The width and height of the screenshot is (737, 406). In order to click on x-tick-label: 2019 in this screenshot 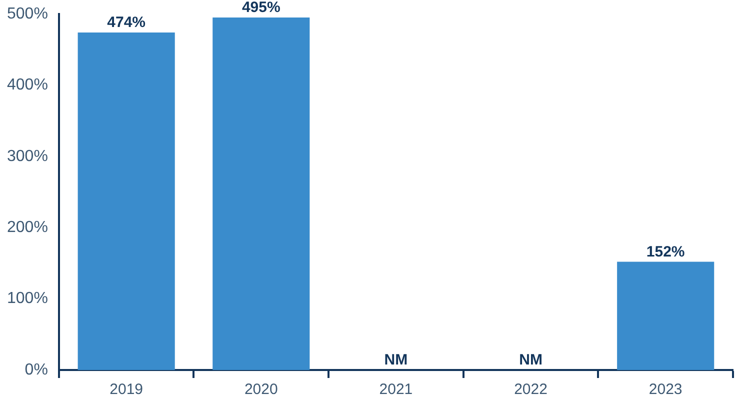, I will do `click(127, 389)`.